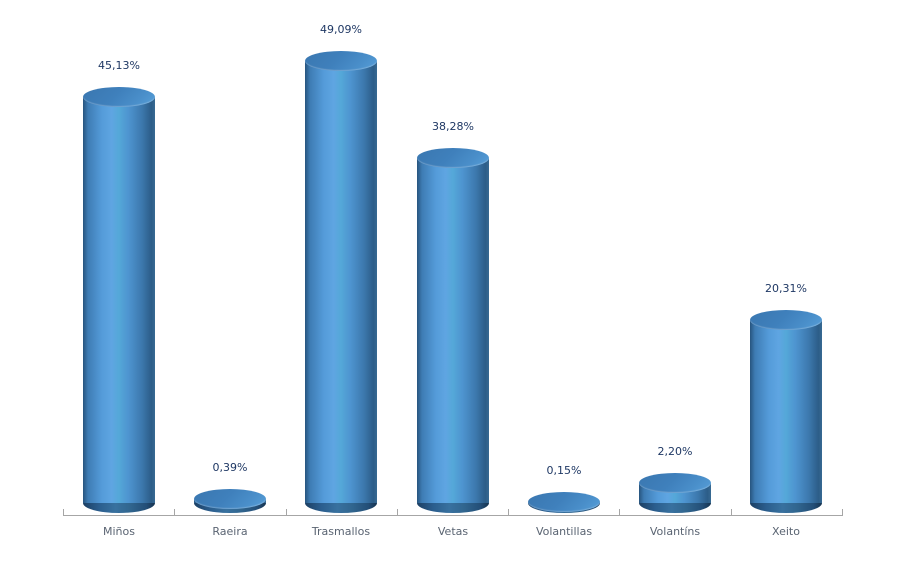 This screenshot has height=580, width=906. Describe the element at coordinates (230, 467) in the screenshot. I see `value-label: 0,39%` at that location.